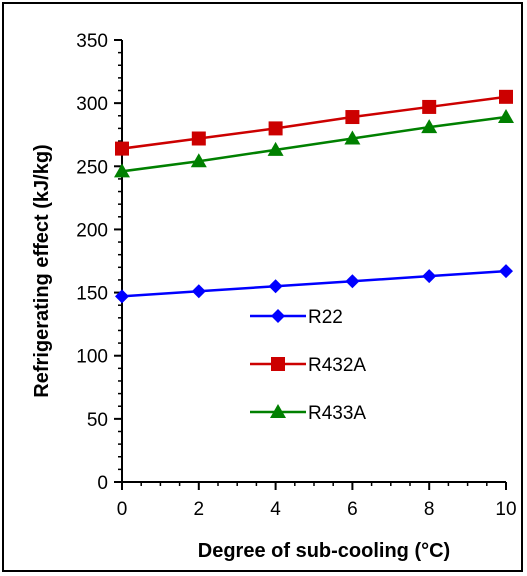 This screenshot has height=576, width=527. What do you see at coordinates (92, 294) in the screenshot?
I see `y-tick-label: 150` at bounding box center [92, 294].